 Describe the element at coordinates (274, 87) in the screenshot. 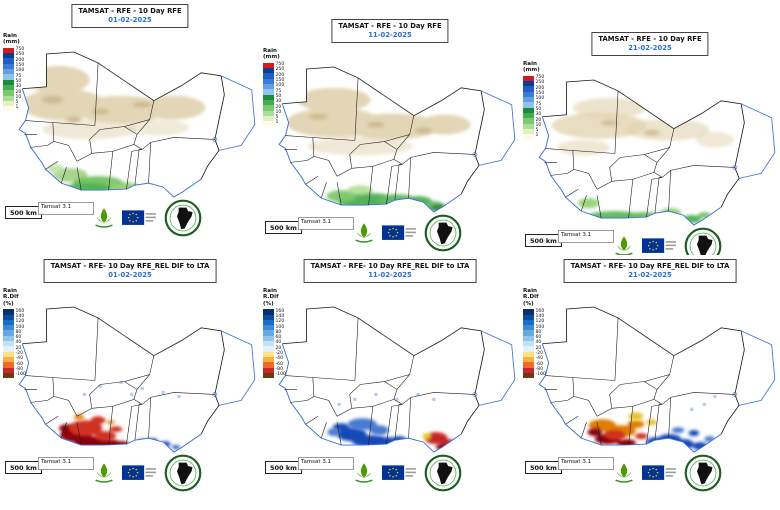

I see `rain-legend: Rain (mm) 750 250 200 150 100 75 50 30 20 10 5 1` at that location.